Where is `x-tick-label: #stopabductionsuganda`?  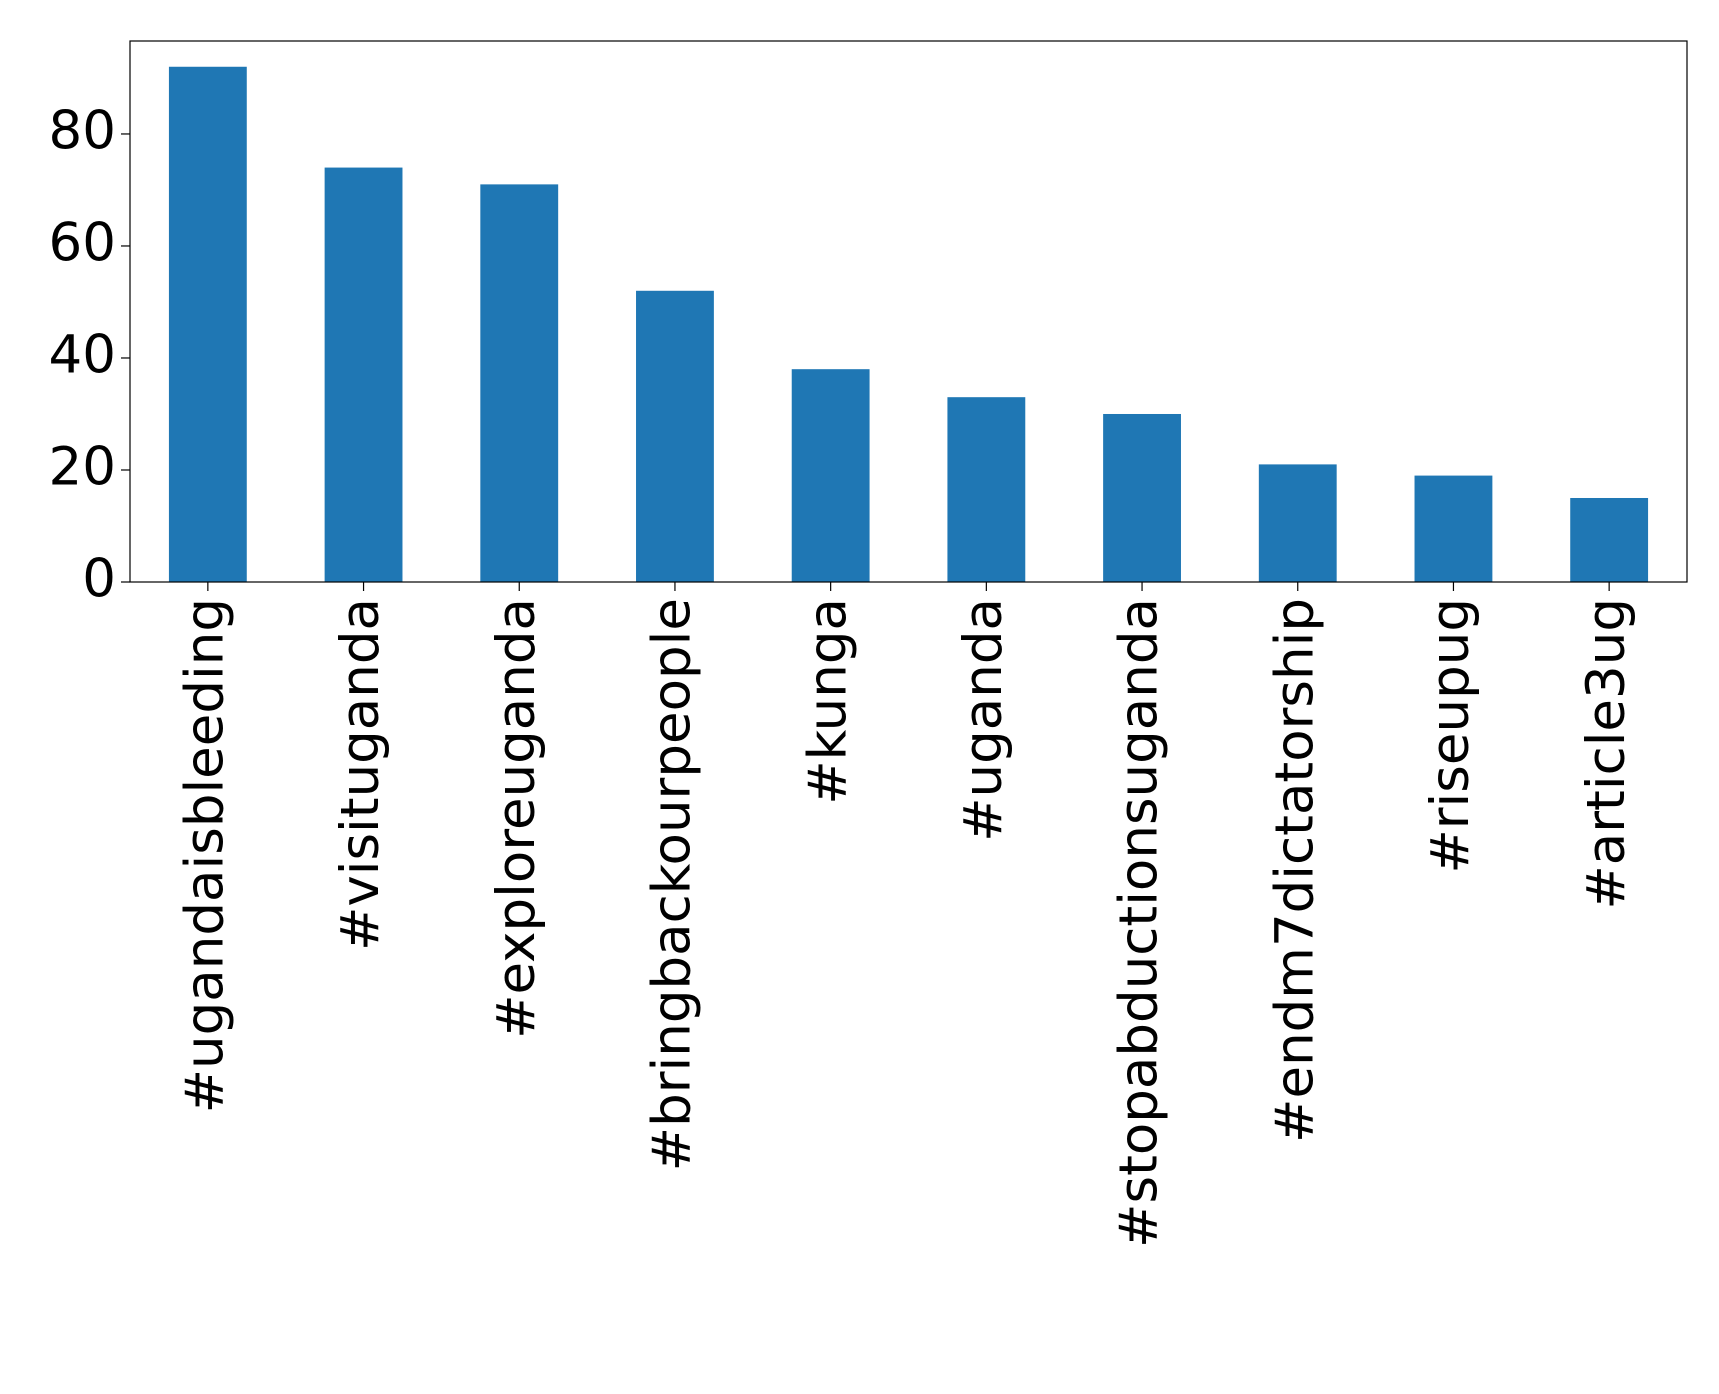 x-tick-label: #stopabductionsuganda is located at coordinates (1139, 923).